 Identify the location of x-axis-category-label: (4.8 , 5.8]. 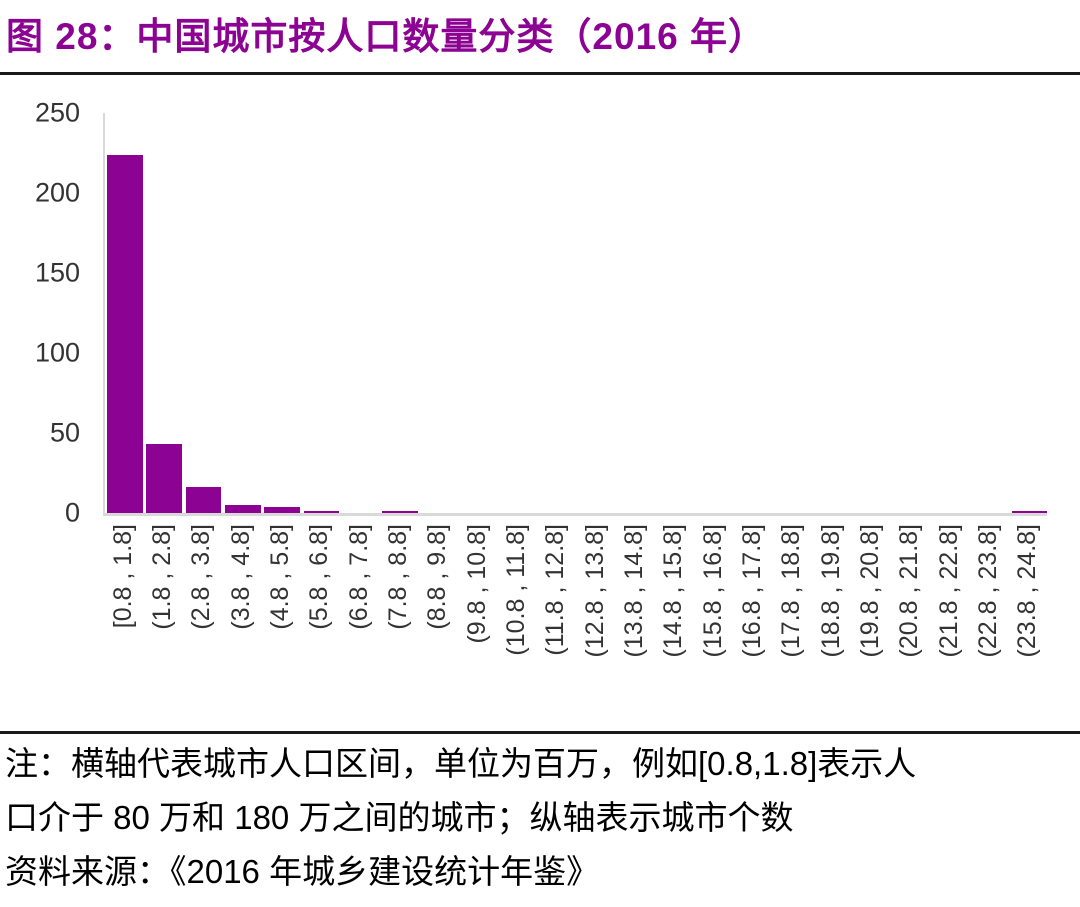
(279, 577).